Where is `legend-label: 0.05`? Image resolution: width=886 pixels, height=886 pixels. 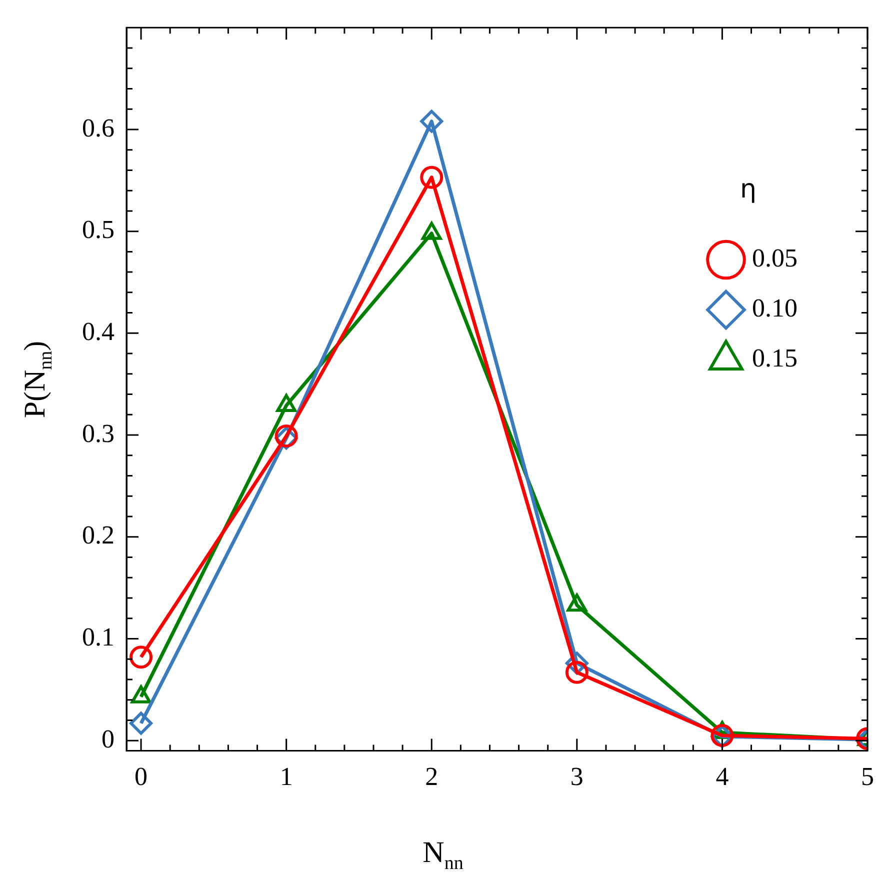 legend-label: 0.05 is located at coordinates (775, 258).